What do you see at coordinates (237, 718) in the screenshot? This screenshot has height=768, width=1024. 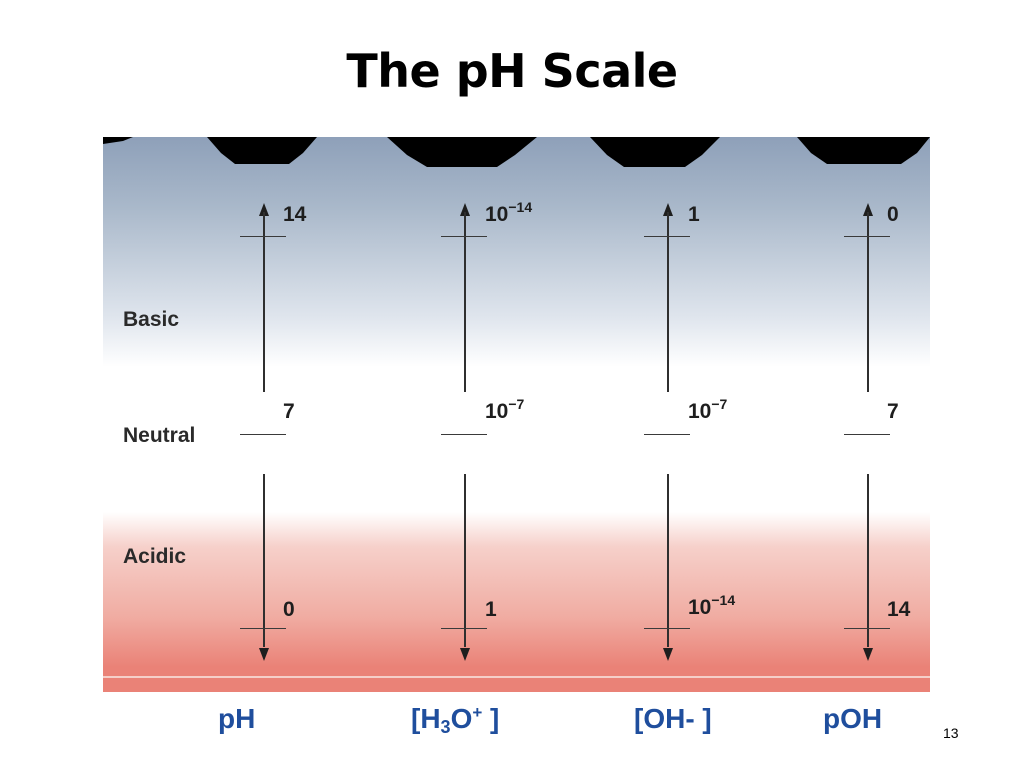 I see `axis-title-ph: pH` at bounding box center [237, 718].